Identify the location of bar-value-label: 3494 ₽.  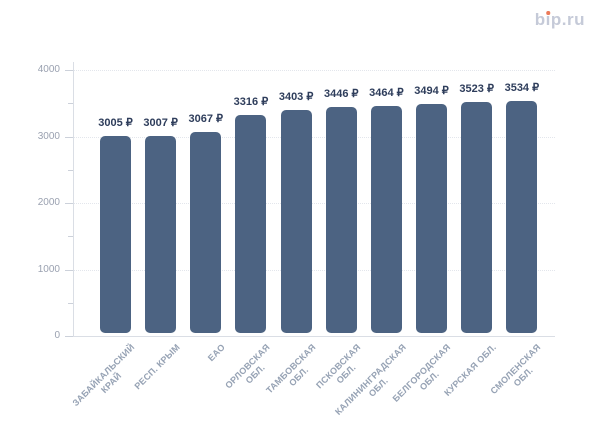
(431, 90).